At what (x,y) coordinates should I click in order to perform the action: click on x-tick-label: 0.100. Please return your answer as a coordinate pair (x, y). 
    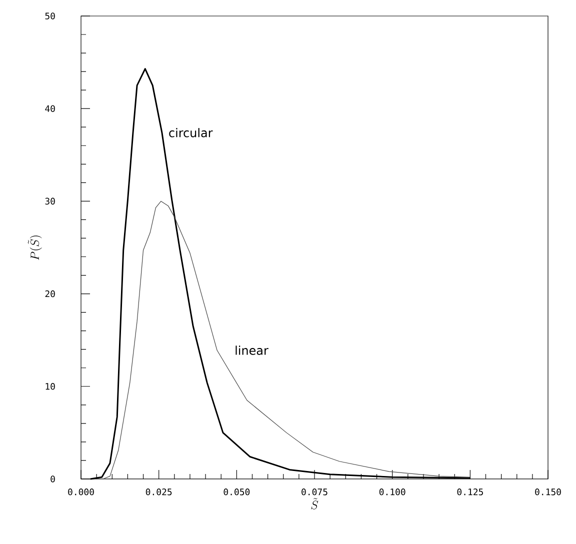
    Looking at the image, I should click on (392, 492).